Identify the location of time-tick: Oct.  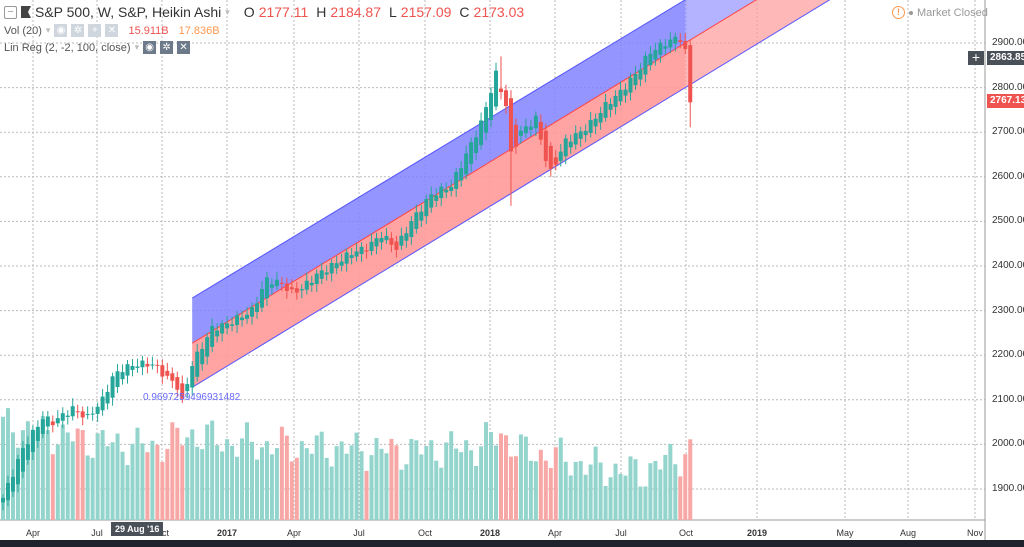
(425, 533).